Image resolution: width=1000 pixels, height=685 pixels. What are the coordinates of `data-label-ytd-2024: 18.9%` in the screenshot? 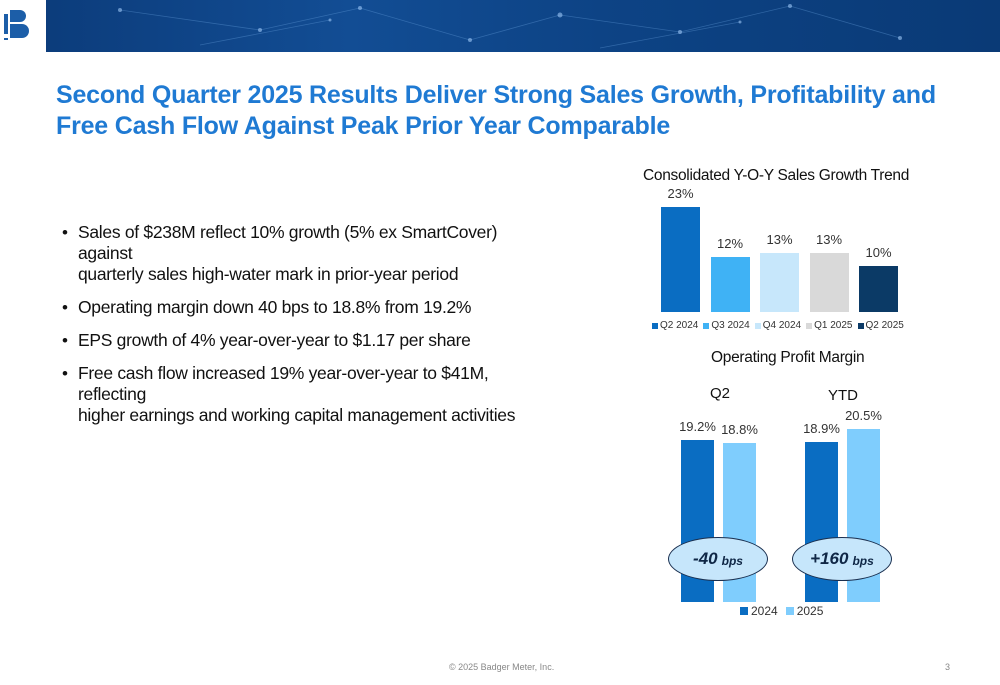 It's located at (821, 429).